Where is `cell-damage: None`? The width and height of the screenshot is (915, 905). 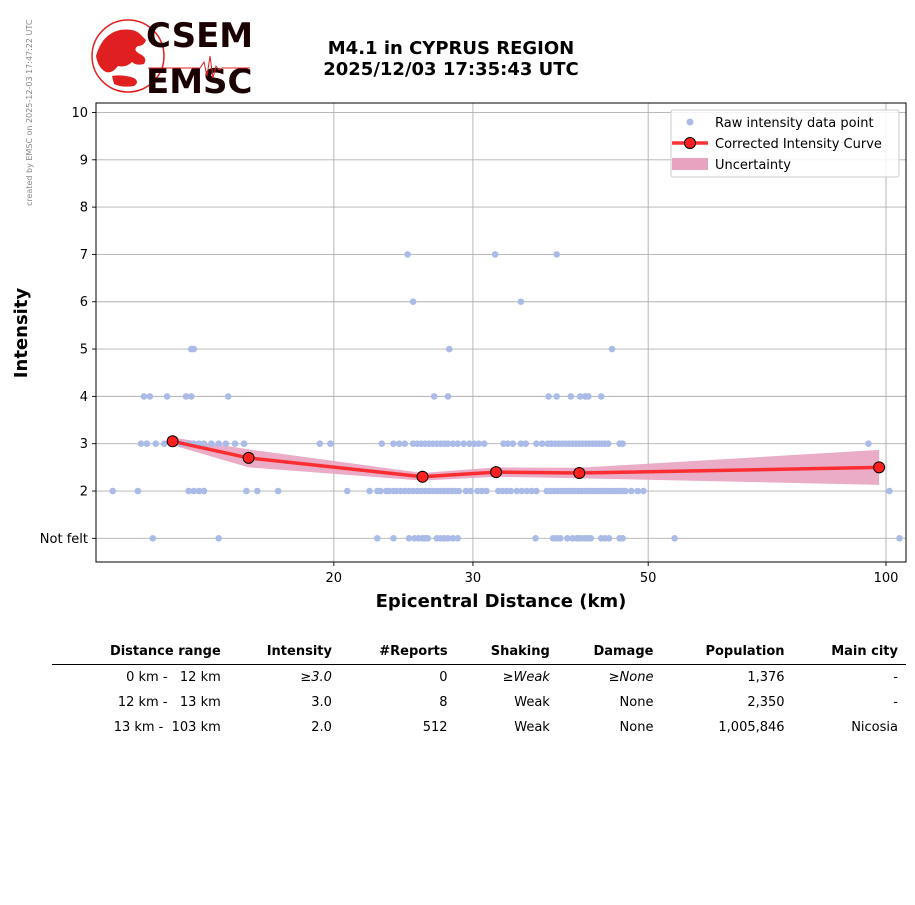
cell-damage: None is located at coordinates (636, 727).